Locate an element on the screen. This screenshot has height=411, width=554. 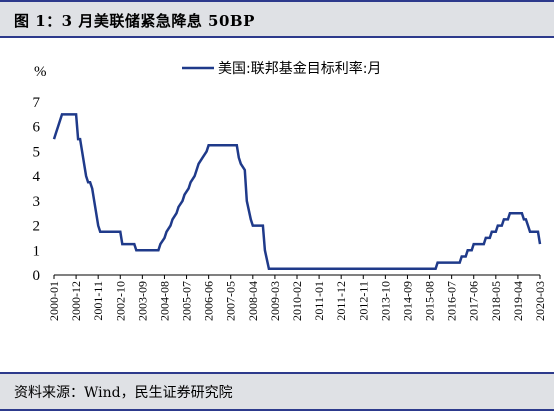
y-tick-label: 0 is located at coordinates (37, 276).